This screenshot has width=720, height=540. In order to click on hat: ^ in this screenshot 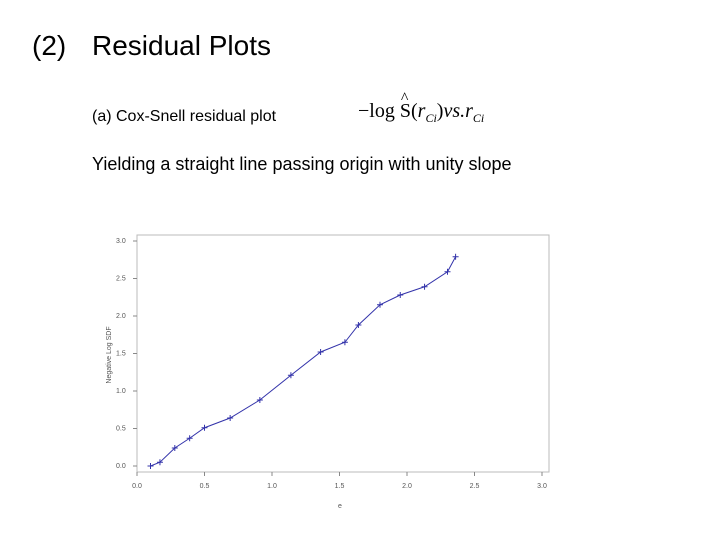, I will do `click(404, 98)`.